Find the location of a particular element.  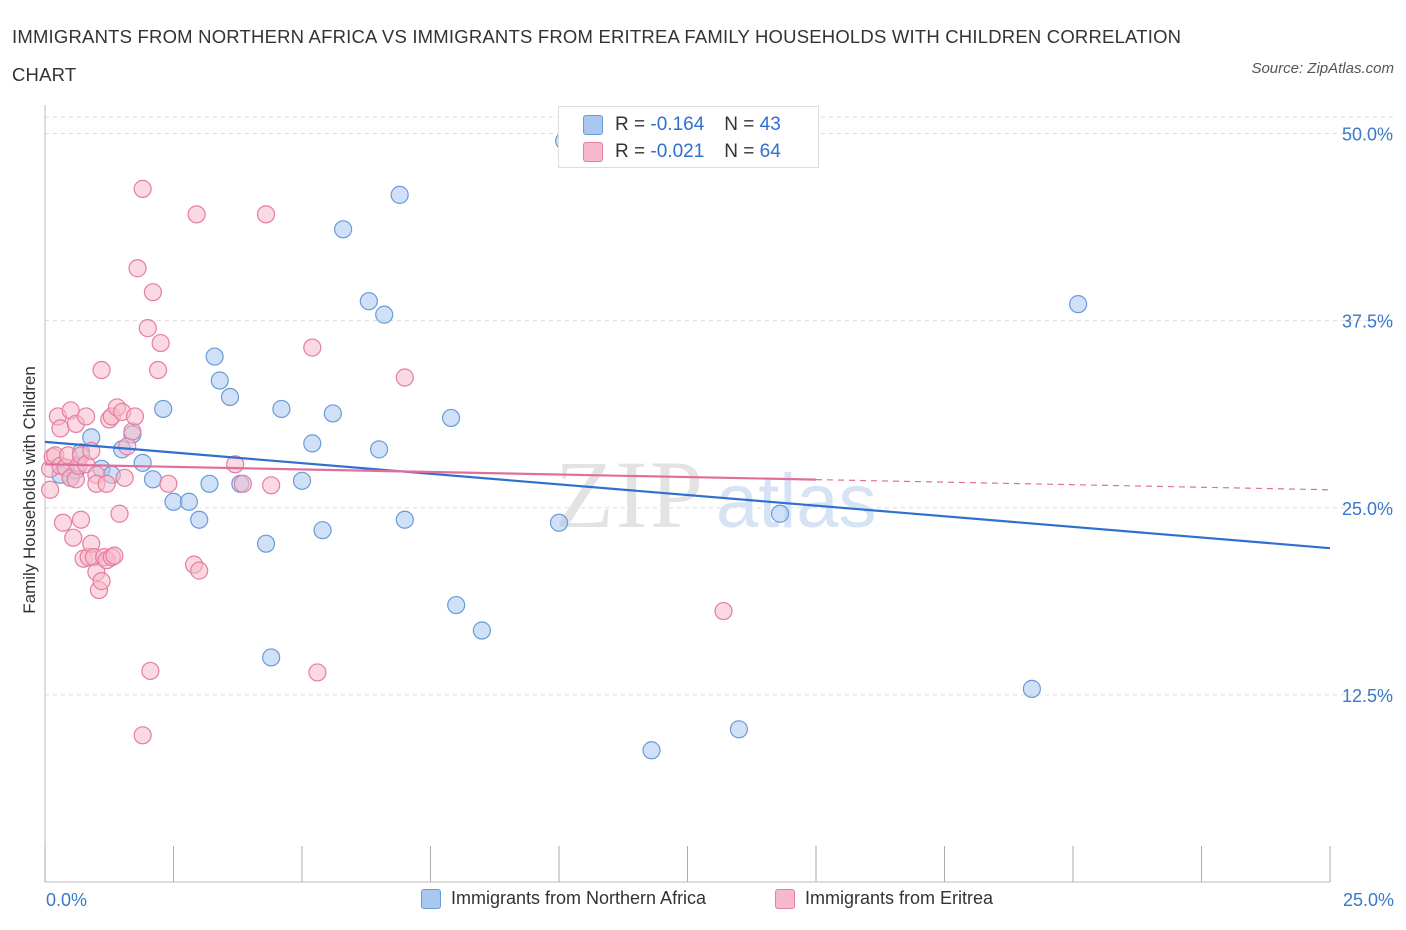

legend-swatch-series1 is located at coordinates (431, 898).